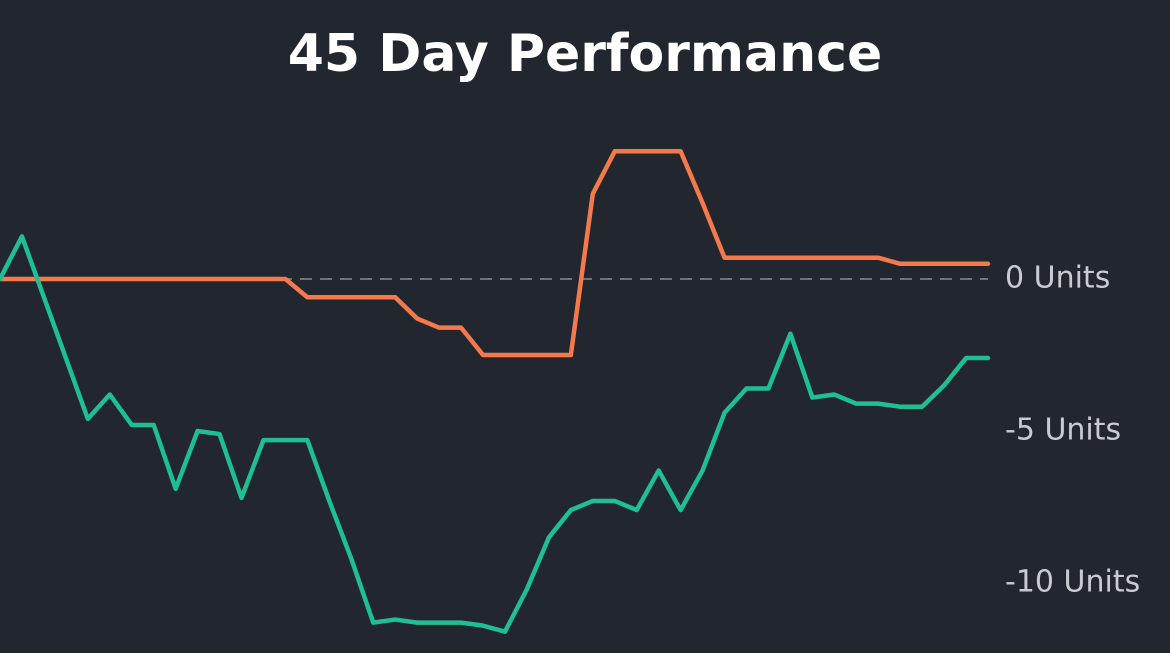 The image size is (1170, 653). What do you see at coordinates (585, 54) in the screenshot?
I see `chart-title: 45 Day Performance` at bounding box center [585, 54].